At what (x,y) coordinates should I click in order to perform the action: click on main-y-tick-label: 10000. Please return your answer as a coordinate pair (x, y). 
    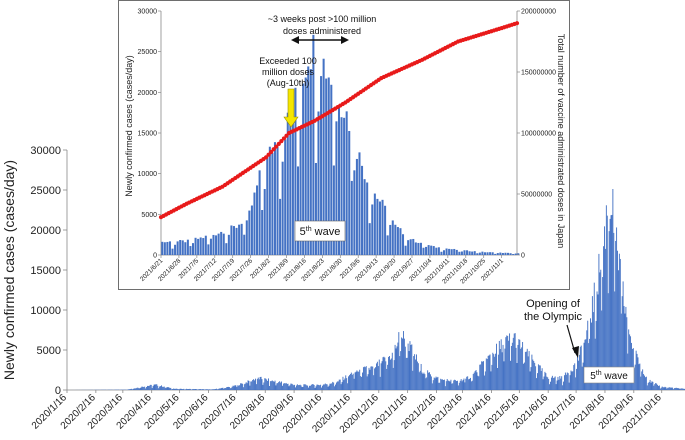
    Looking at the image, I should click on (45, 311).